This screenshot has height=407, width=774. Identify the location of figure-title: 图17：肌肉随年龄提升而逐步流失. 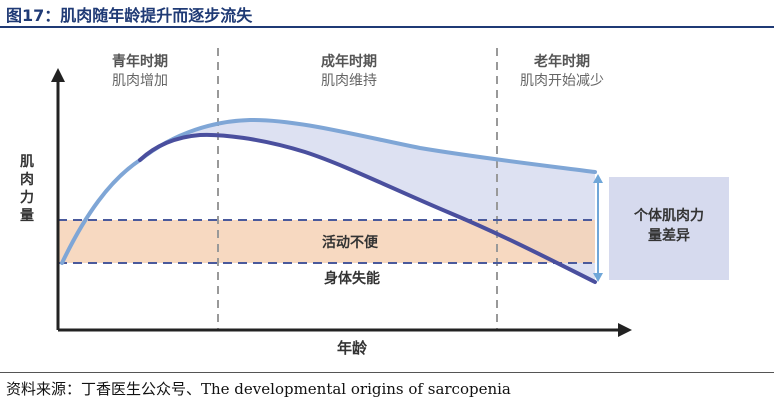
(129, 15).